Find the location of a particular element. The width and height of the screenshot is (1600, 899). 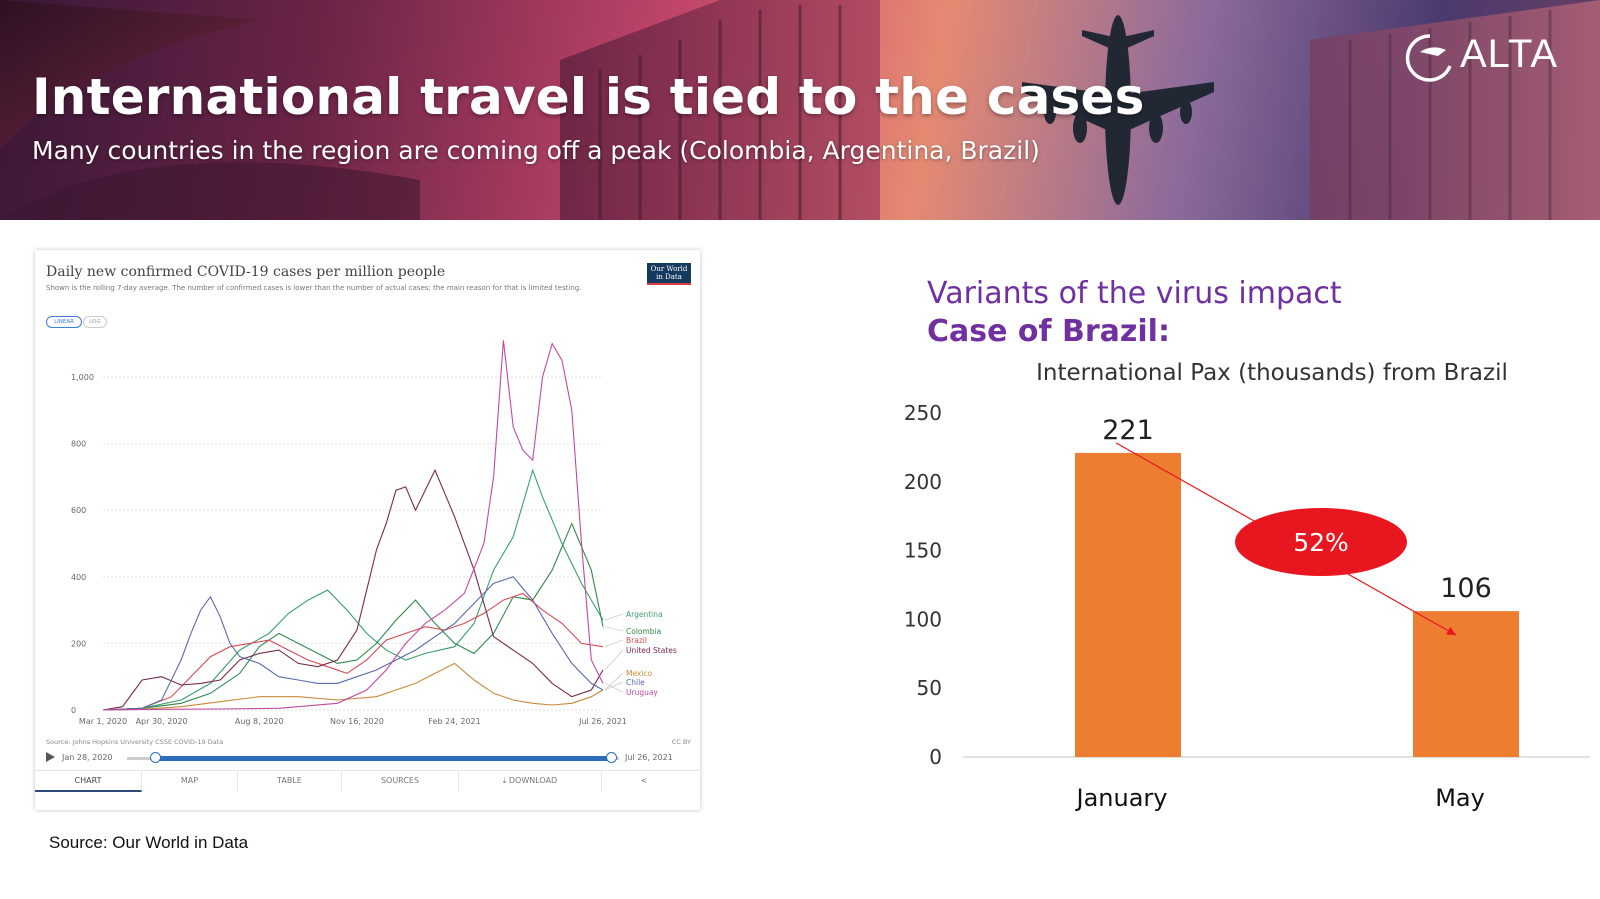

y-tick-label: 600 is located at coordinates (78, 510).